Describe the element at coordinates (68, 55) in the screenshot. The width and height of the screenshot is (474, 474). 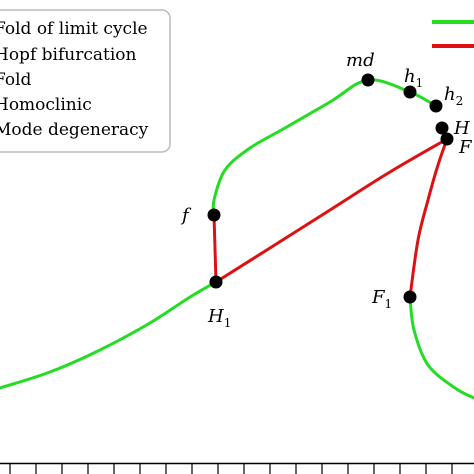
I see `legend-entry-hopf: Hopf bifurcation` at that location.